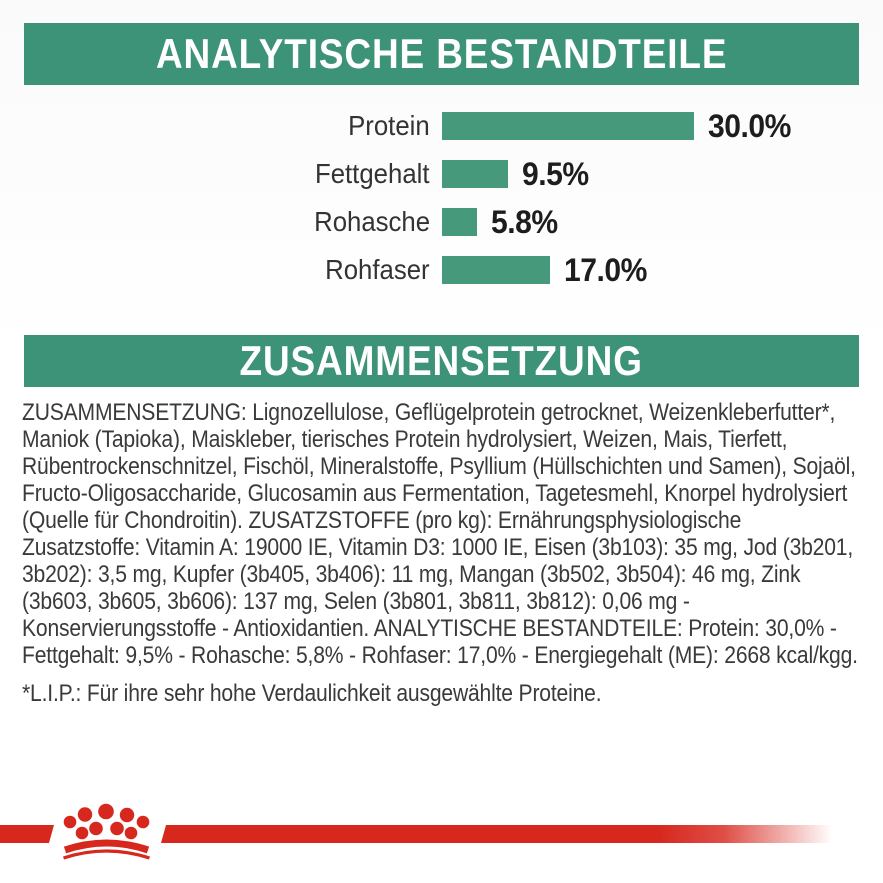 The height and width of the screenshot is (883, 883). What do you see at coordinates (749, 125) in the screenshot?
I see `chart-bar-value: 30.0%` at bounding box center [749, 125].